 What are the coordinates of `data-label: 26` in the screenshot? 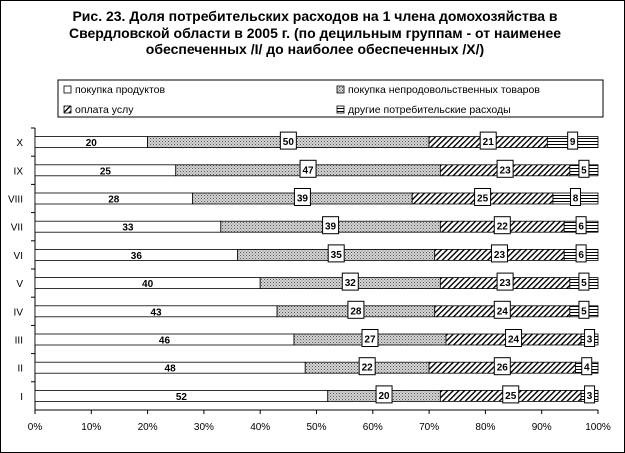 It's located at (503, 368).